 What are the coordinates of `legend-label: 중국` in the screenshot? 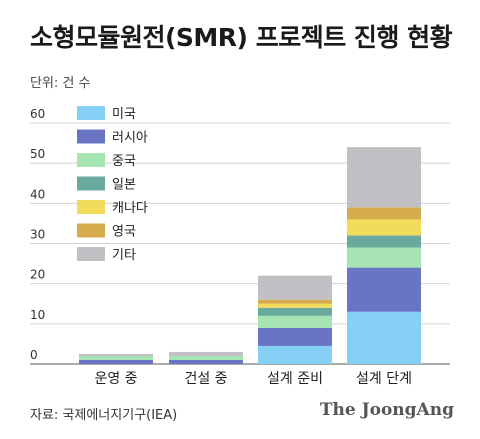 It's located at (124, 161).